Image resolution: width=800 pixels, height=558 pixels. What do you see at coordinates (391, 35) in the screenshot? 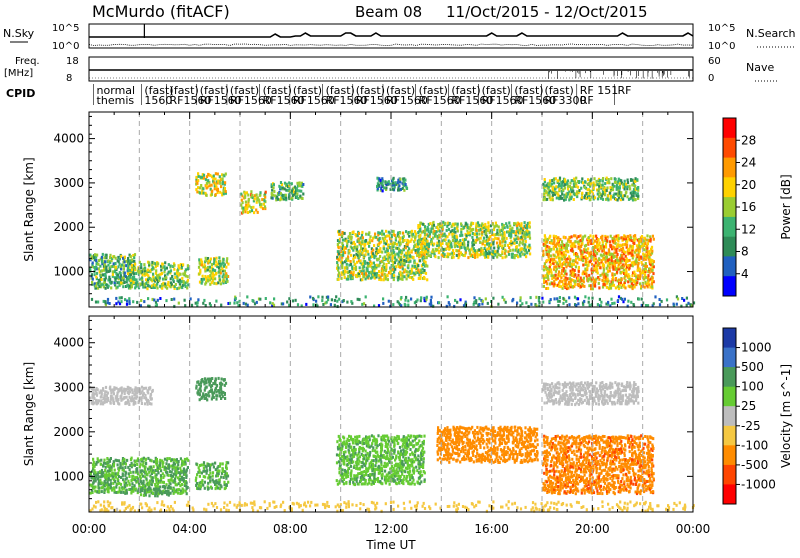
I see `nsky-trace` at bounding box center [391, 35].